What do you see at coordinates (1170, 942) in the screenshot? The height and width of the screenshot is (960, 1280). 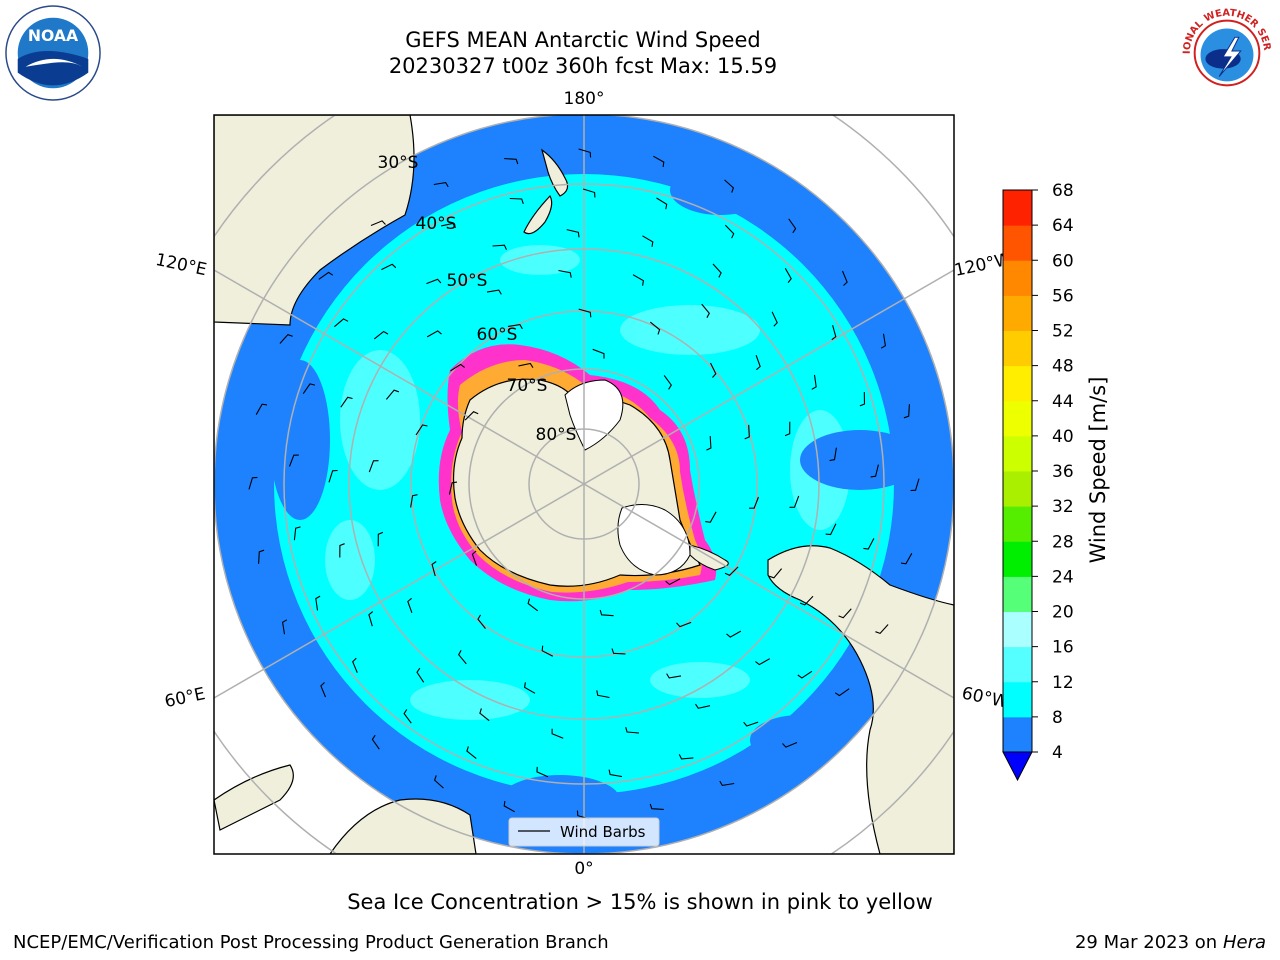 I see `footer-date: 29 Mar 2023 on Hera` at bounding box center [1170, 942].